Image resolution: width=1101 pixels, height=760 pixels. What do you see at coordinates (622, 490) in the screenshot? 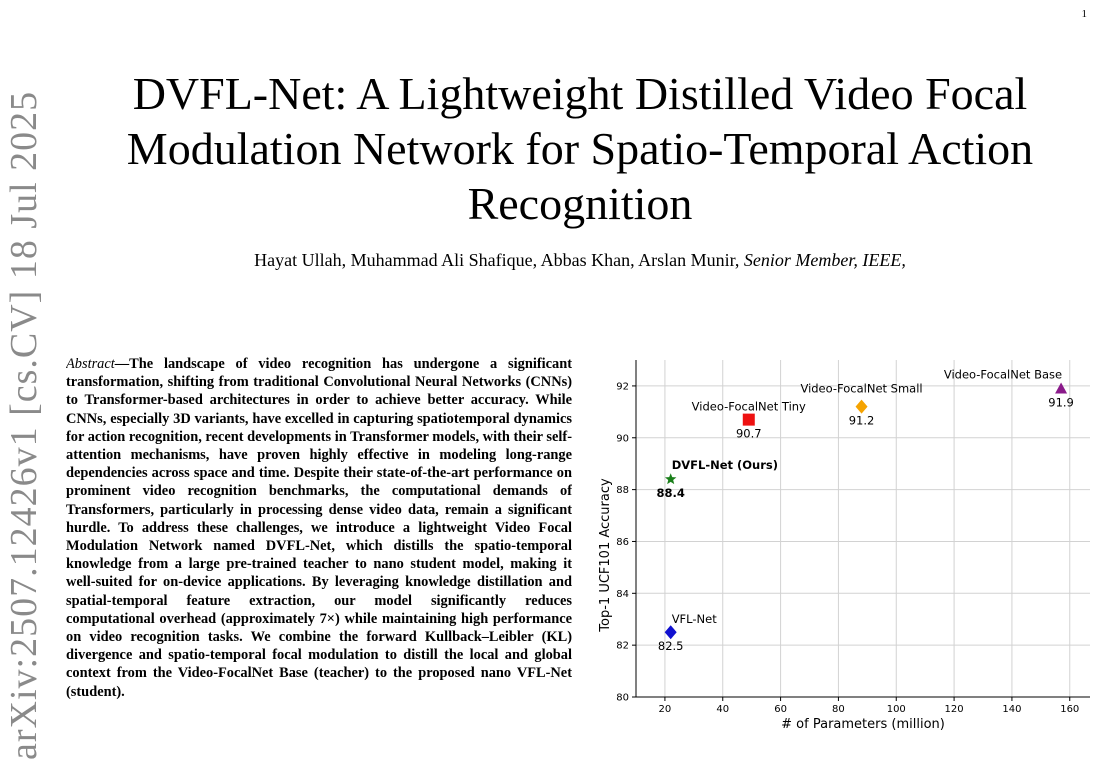
I see `y-tick-label: 88` at bounding box center [622, 490].